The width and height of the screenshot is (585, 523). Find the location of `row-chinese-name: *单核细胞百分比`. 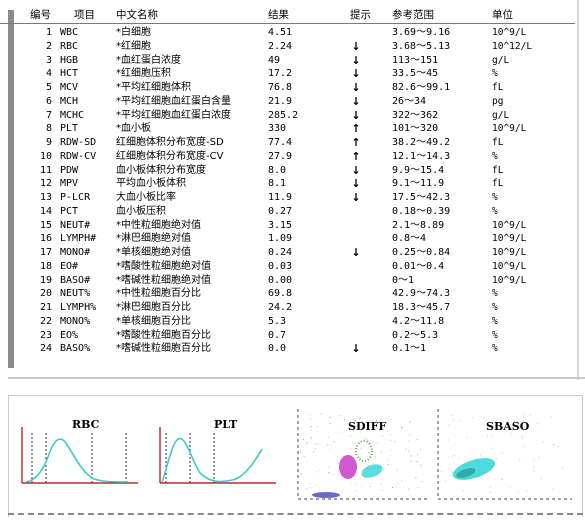

row-chinese-name: *单核细胞百分比 is located at coordinates (153, 321).